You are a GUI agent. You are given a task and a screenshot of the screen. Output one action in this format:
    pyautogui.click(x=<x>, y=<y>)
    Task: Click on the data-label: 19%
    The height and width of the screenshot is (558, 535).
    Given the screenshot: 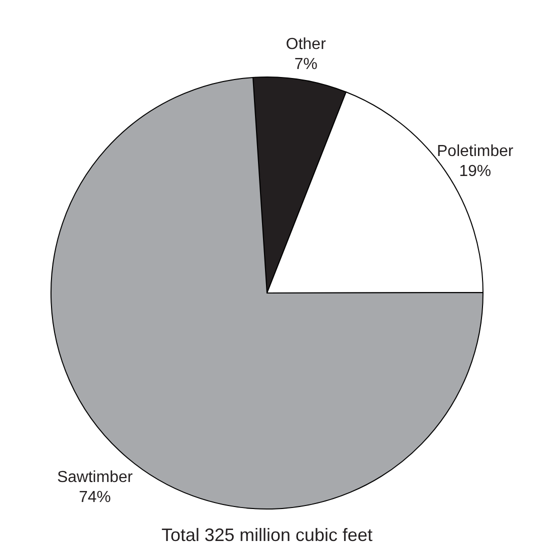 What is the action you would take?
    pyautogui.click(x=475, y=171)
    